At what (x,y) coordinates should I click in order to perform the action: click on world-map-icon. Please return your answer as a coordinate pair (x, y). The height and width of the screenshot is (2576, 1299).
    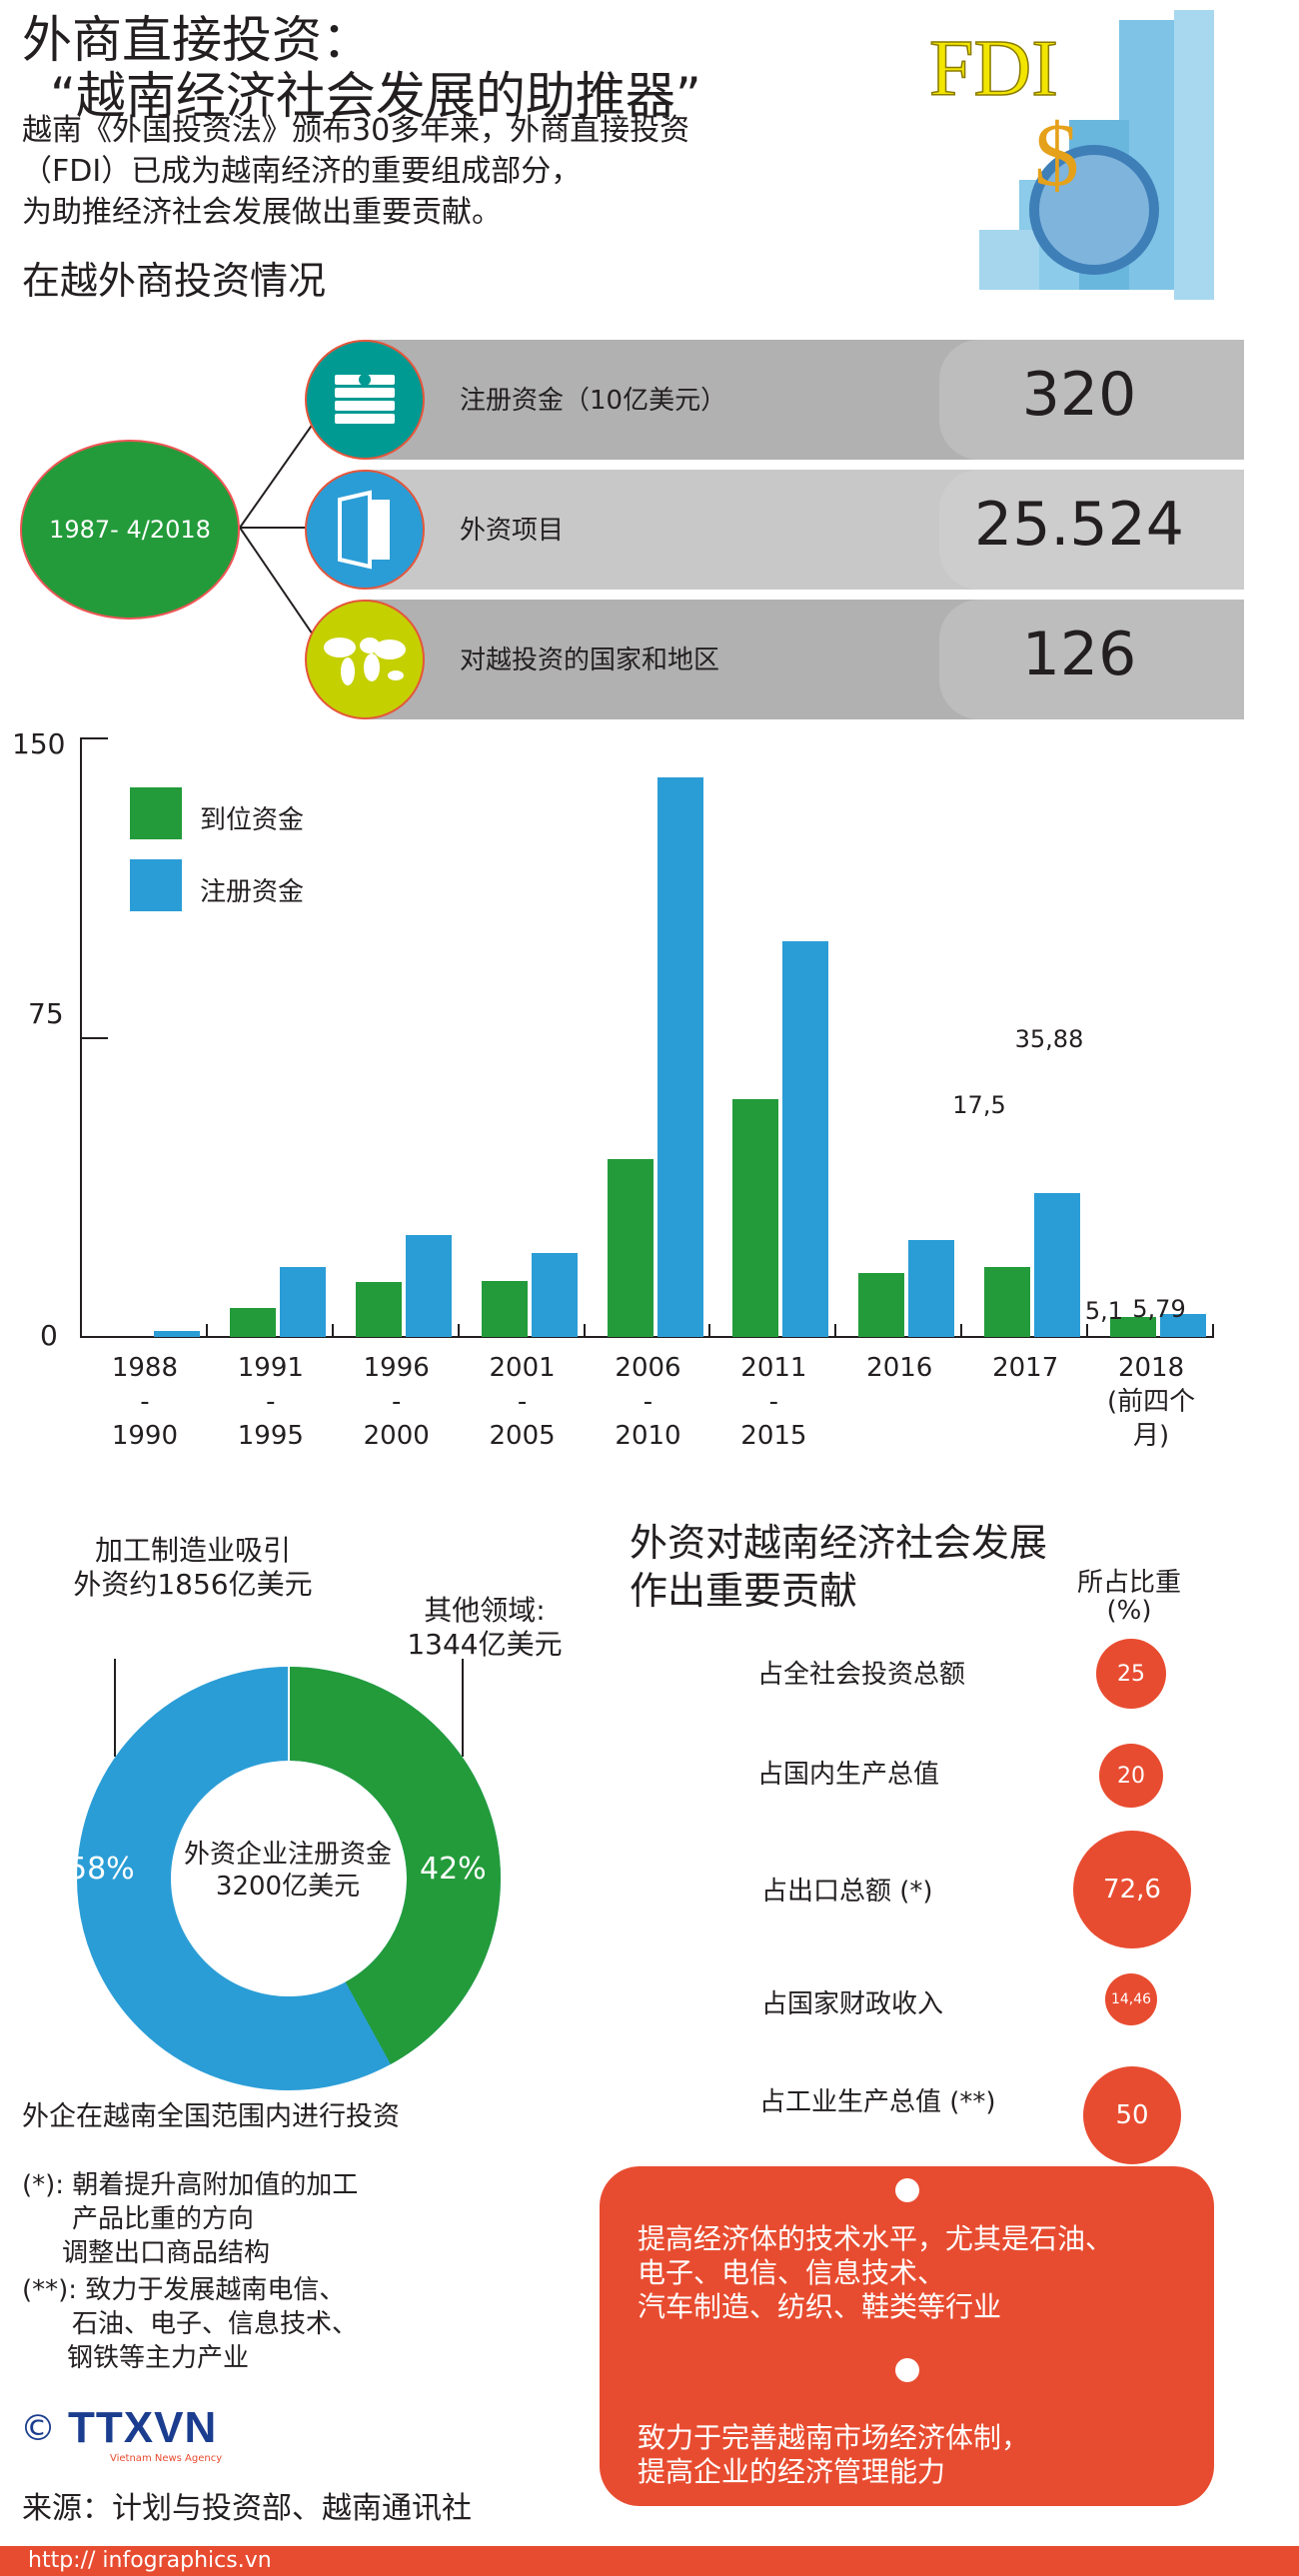
    Looking at the image, I should click on (365, 659).